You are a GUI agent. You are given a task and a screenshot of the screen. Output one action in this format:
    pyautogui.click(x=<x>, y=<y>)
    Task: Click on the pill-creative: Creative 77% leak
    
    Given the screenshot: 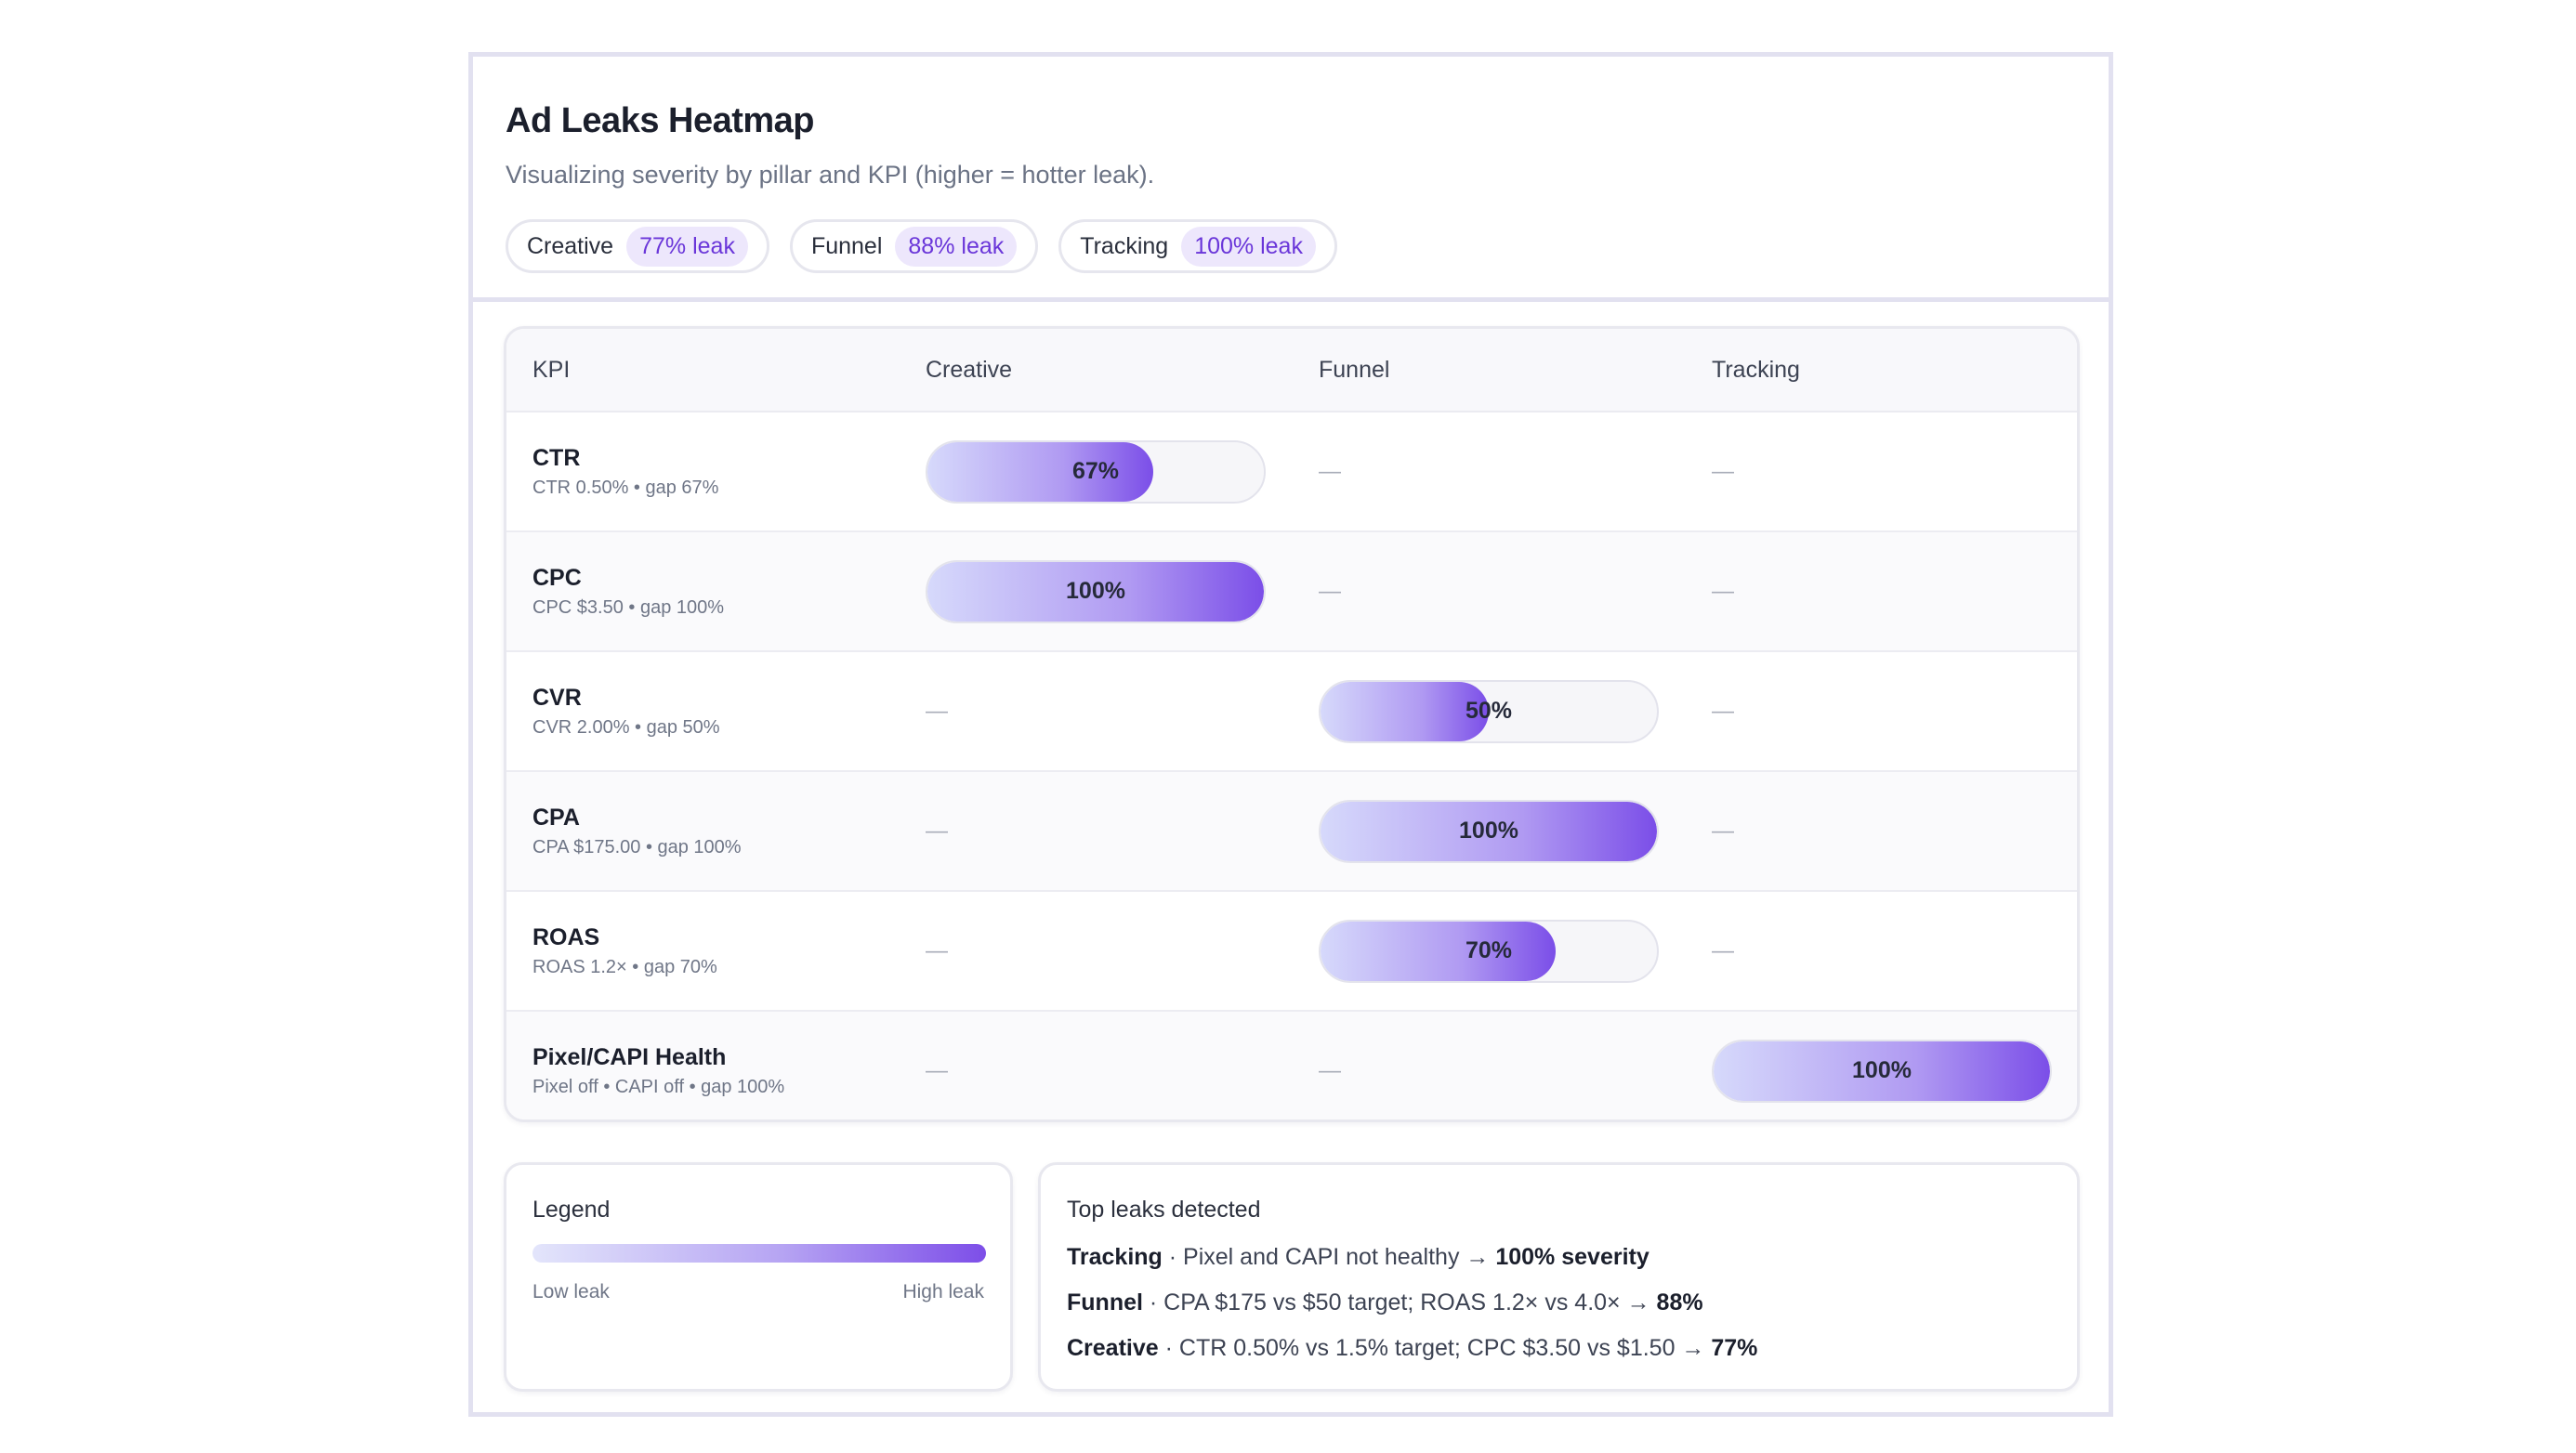 What is the action you would take?
    pyautogui.click(x=637, y=246)
    